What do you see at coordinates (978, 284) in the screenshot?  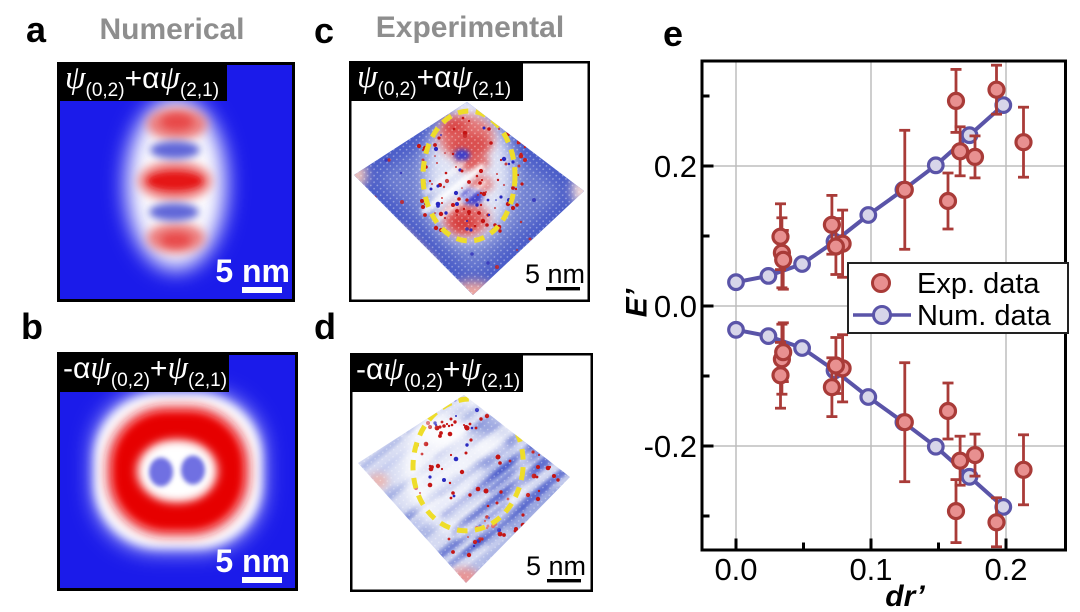 I see `svg-text: Exp. data` at bounding box center [978, 284].